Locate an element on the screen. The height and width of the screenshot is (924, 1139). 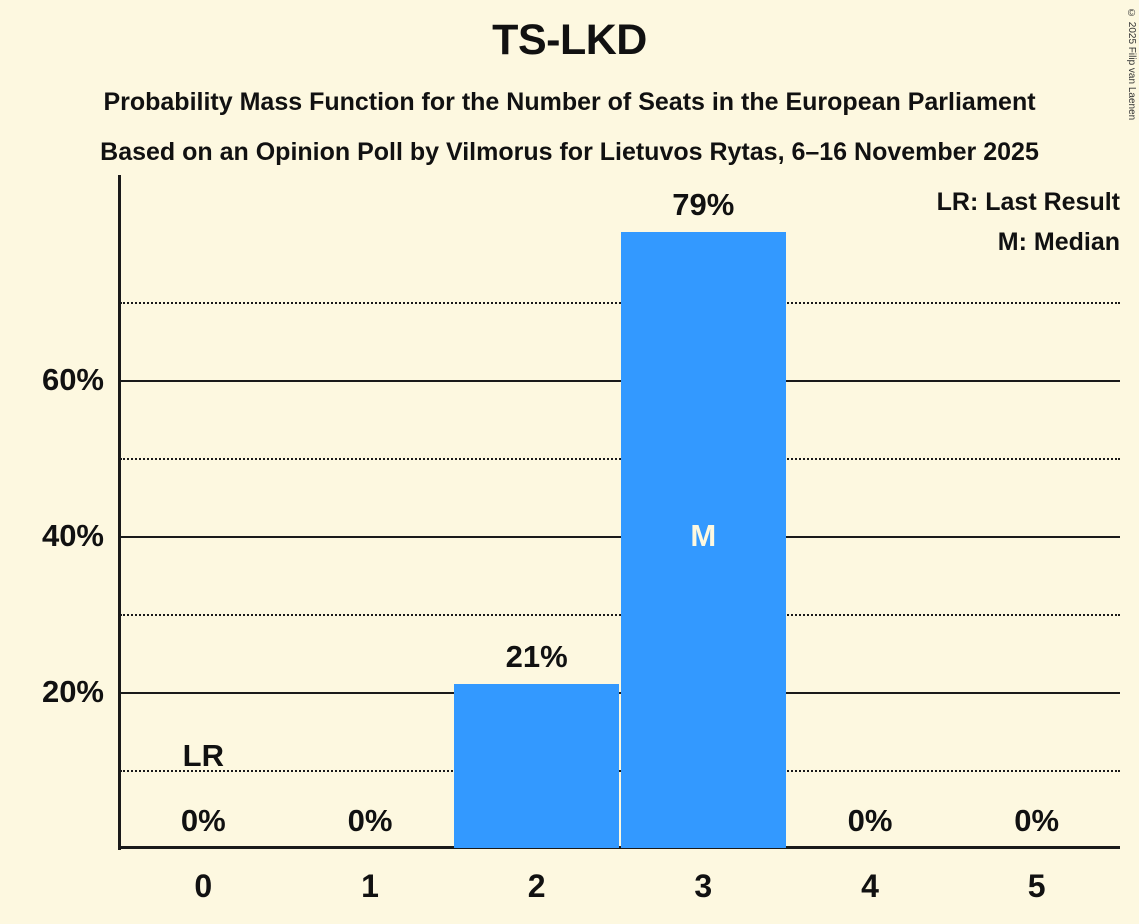
y-axis-tick-label: 40% is located at coordinates (72, 535).